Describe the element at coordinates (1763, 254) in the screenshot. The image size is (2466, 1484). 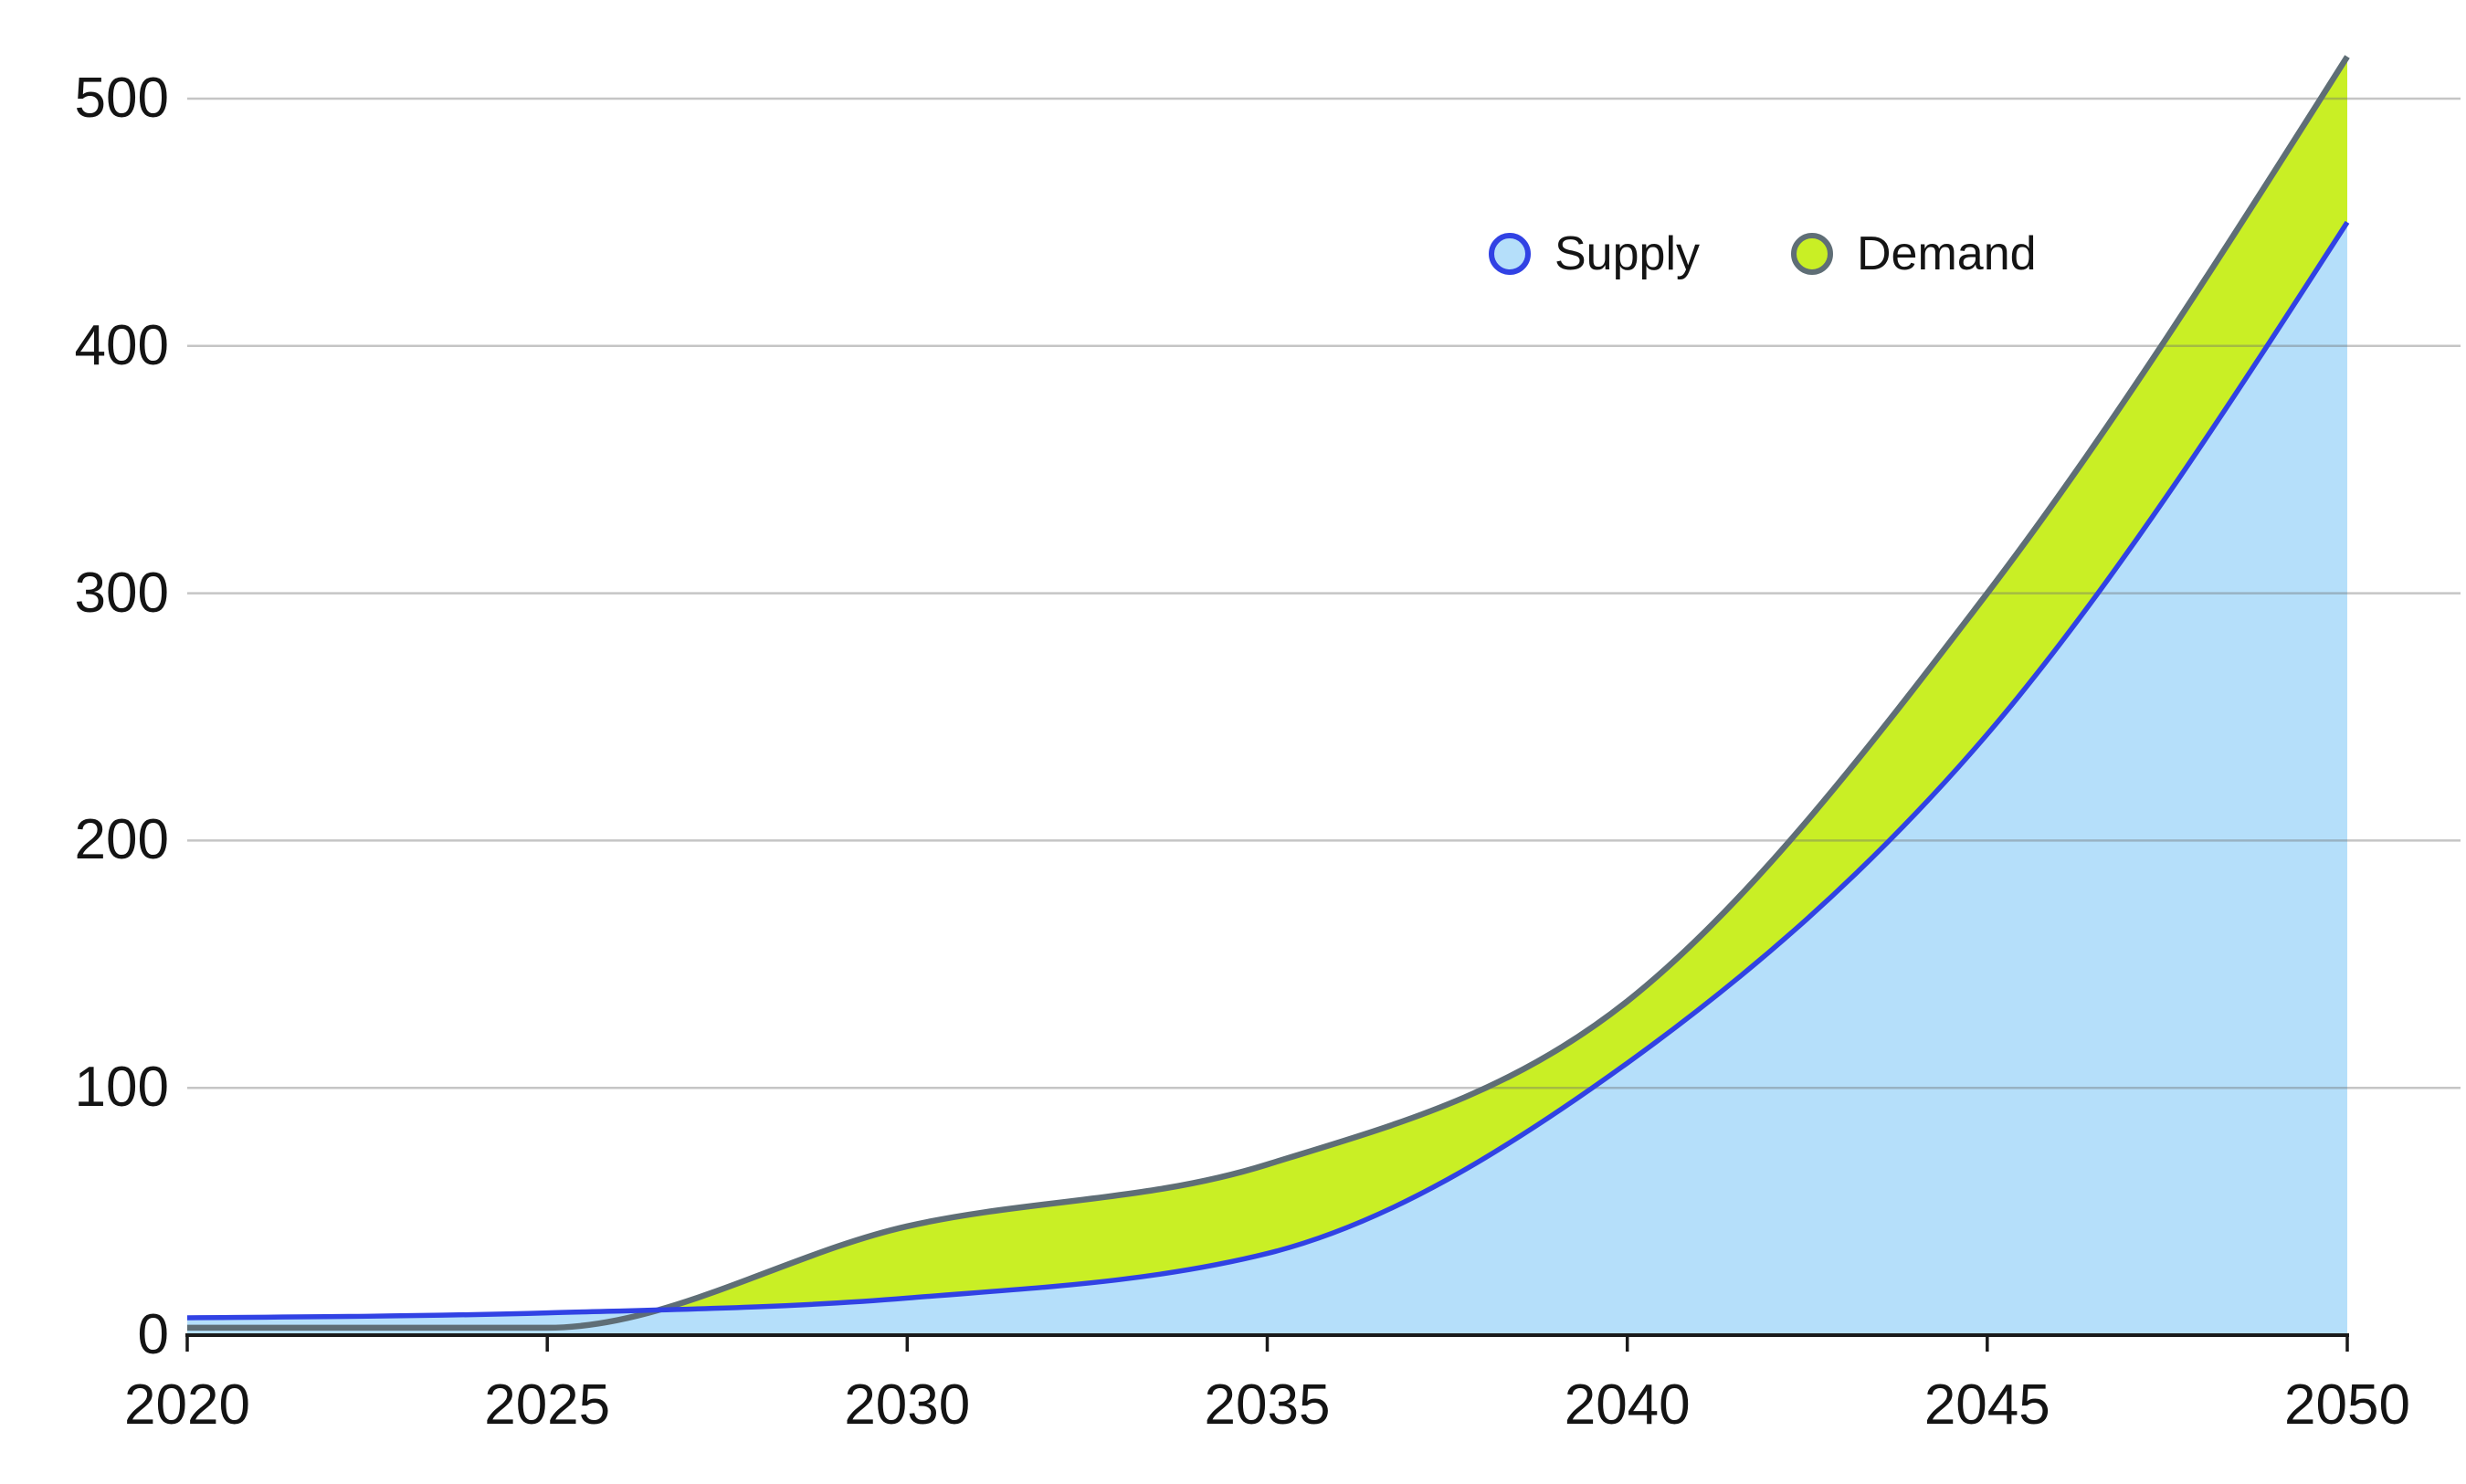
I see `chart-legend: Supply Demand` at that location.